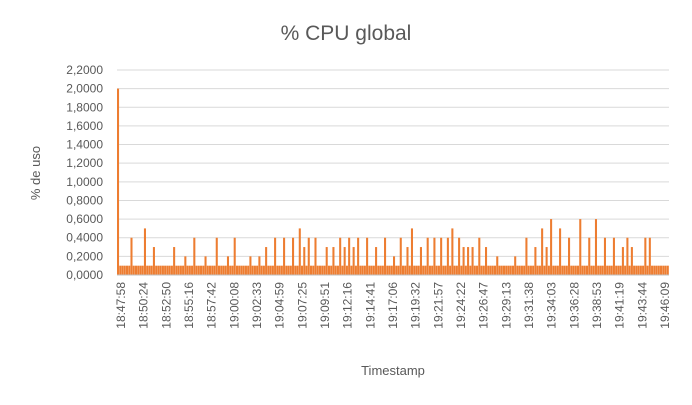 This screenshot has width=692, height=405. Describe the element at coordinates (144, 305) in the screenshot. I see `x-tick-label: 18:50:24` at that location.